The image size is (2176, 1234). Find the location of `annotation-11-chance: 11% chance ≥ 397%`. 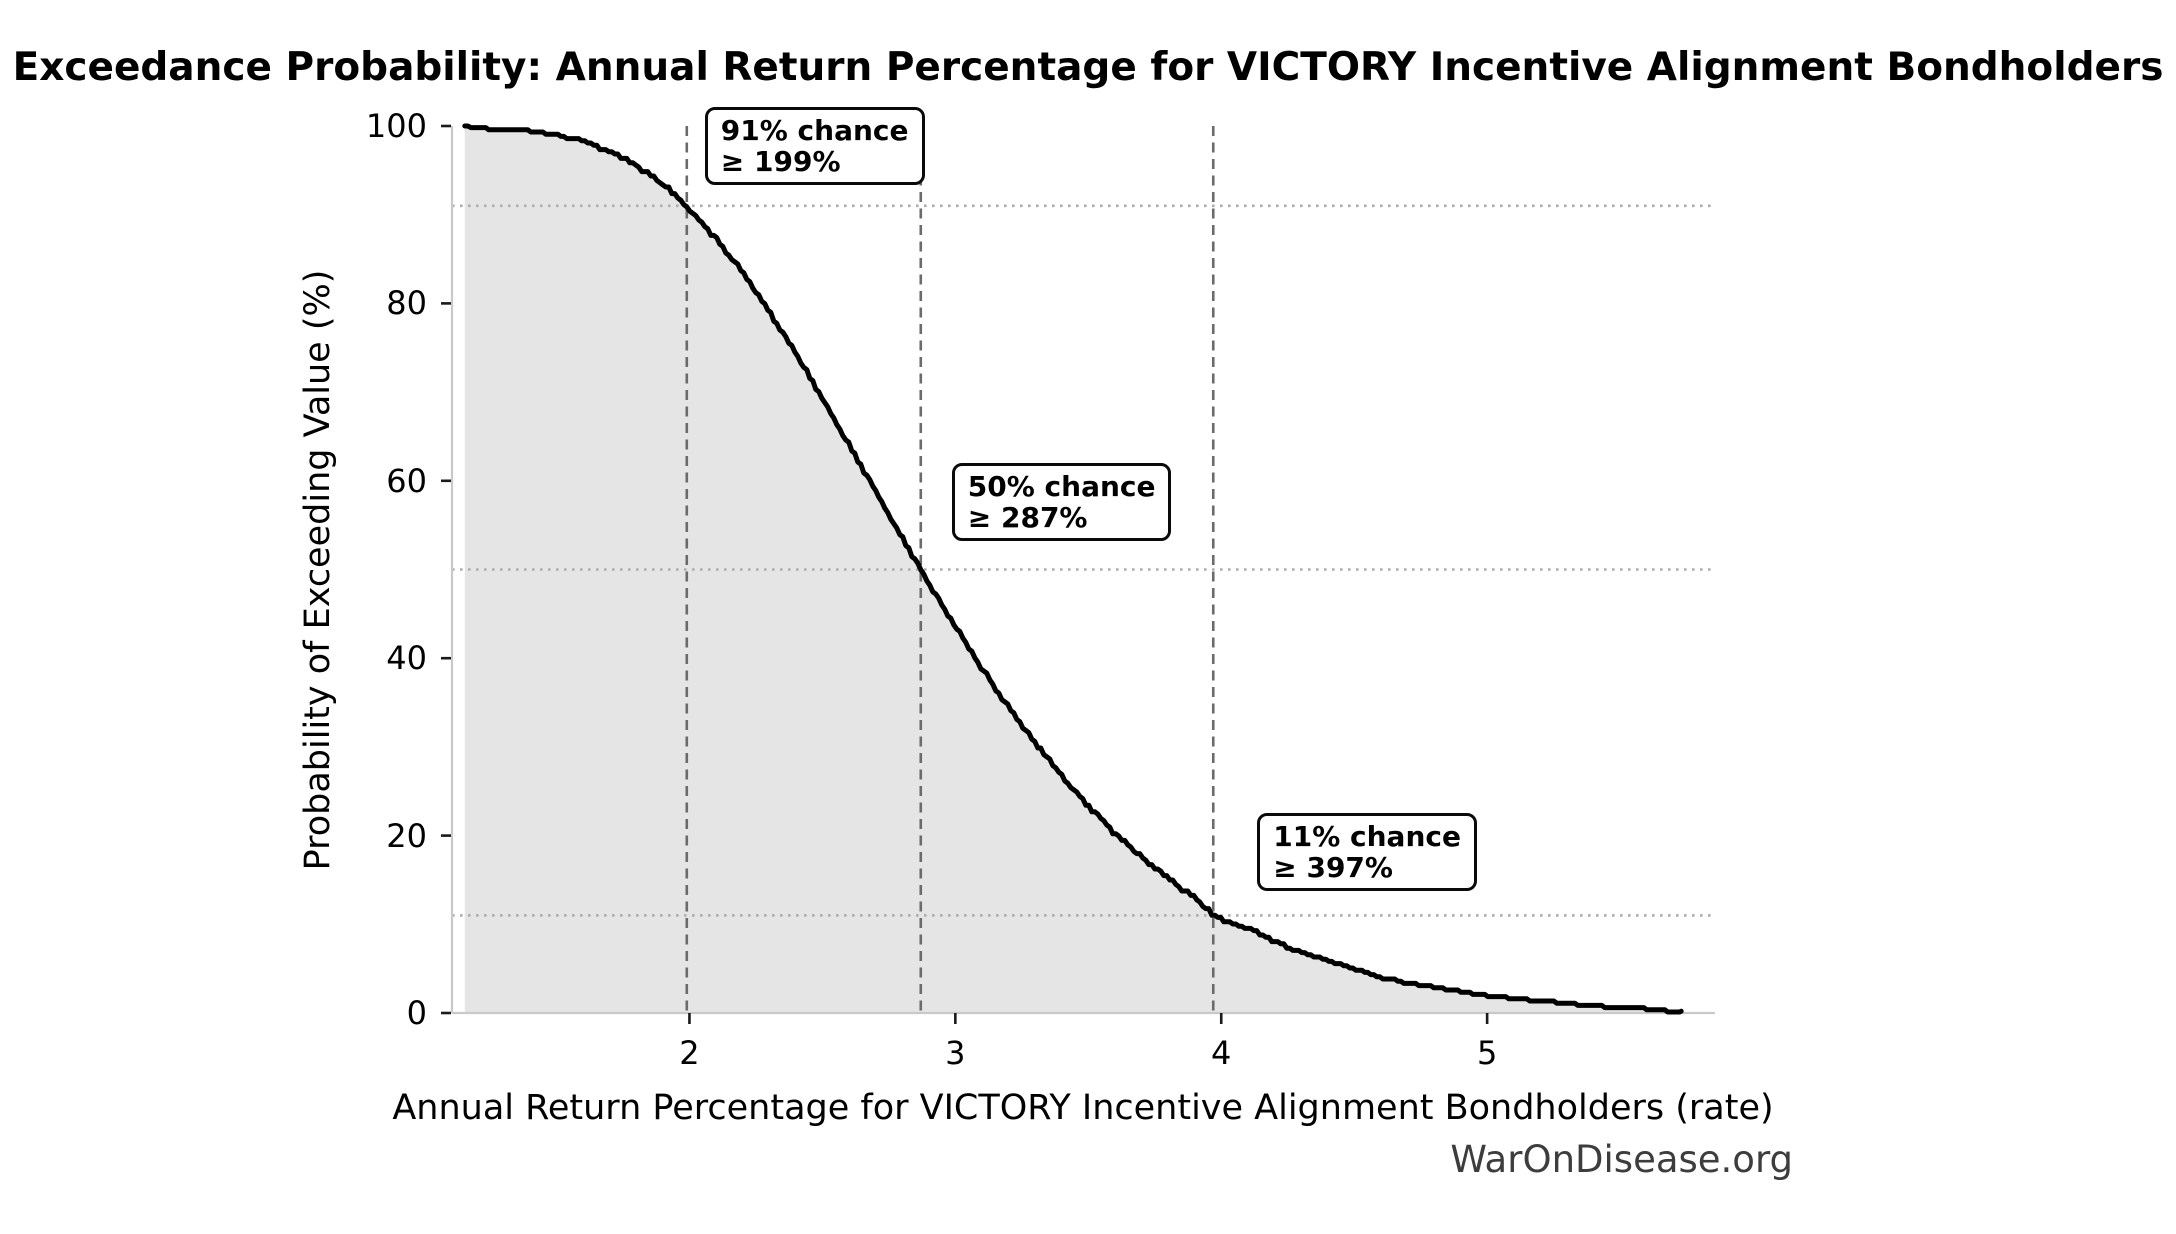

annotation-11-chance: 11% chance ≥ 397% is located at coordinates (1367, 852).